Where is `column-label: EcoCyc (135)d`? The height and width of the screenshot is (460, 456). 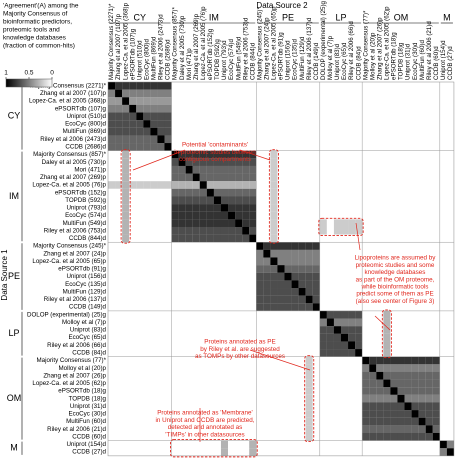 column-label: EcoCyc (135)d is located at coordinates (295, 59).